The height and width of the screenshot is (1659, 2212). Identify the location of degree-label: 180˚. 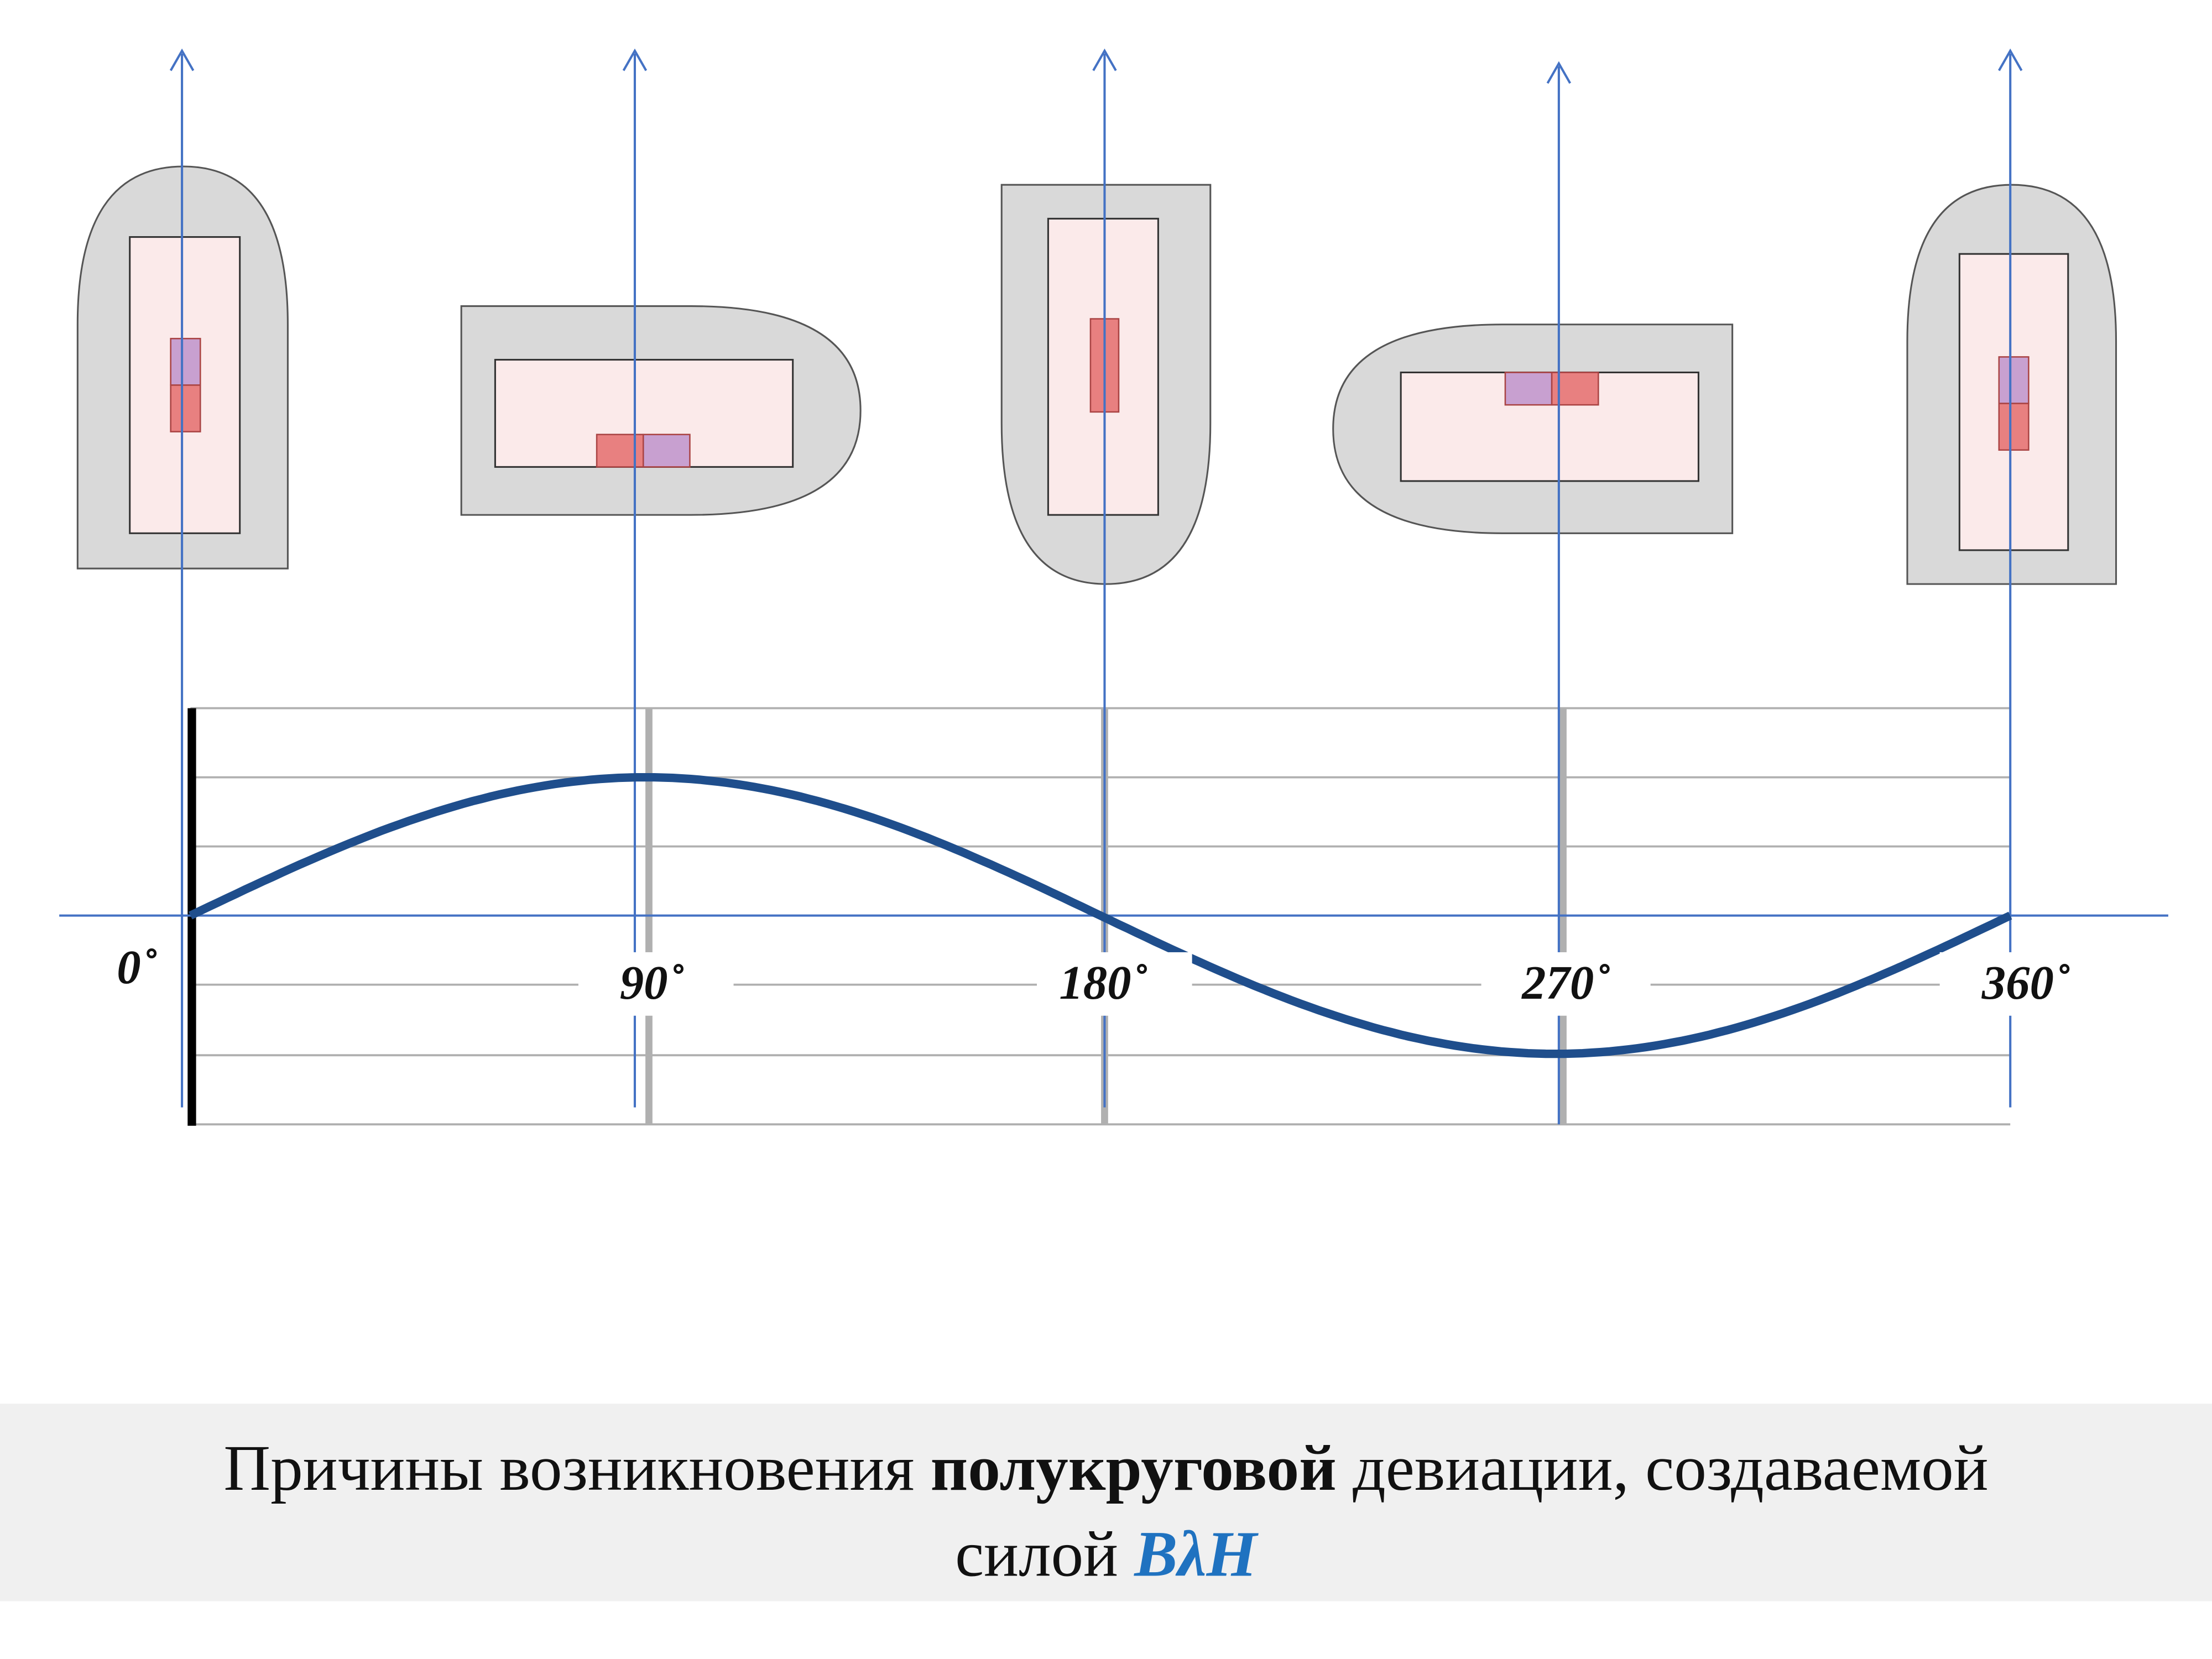
(1103, 983).